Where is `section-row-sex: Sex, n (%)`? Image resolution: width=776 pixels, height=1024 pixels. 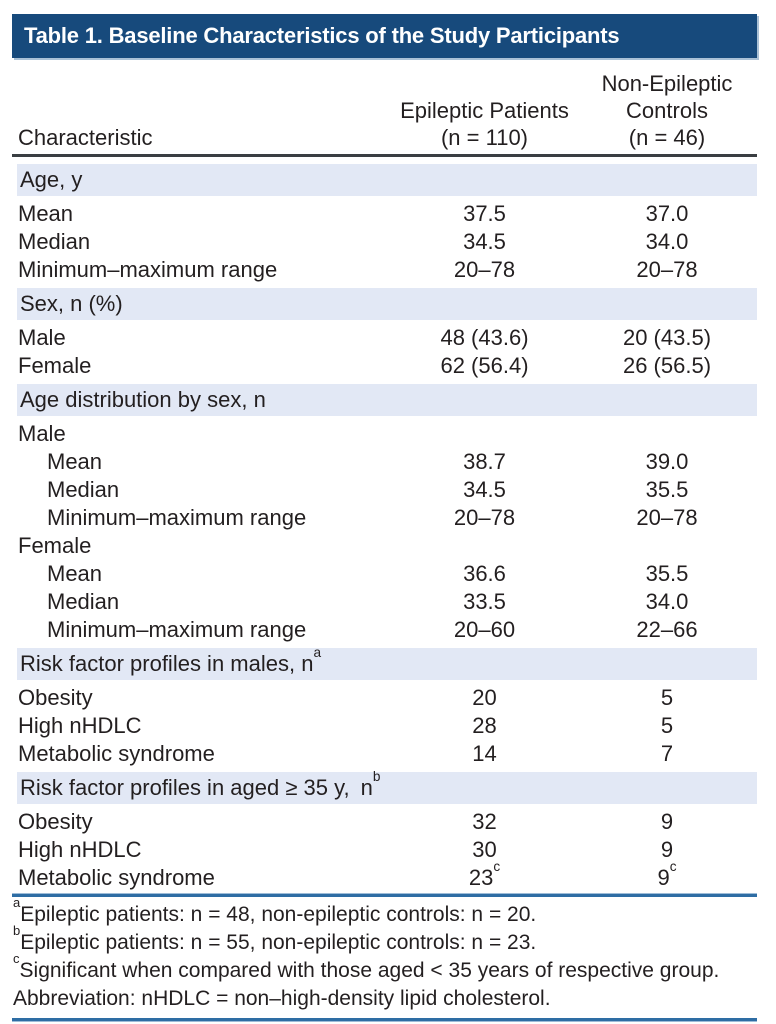
section-row-sex: Sex, n (%) is located at coordinates (387, 304).